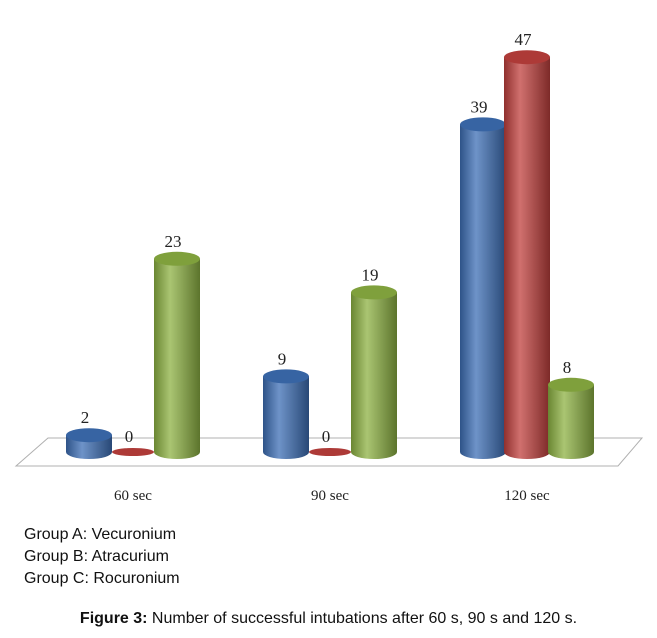 The width and height of the screenshot is (657, 638). I want to click on value-label-b-2: 0, so click(326, 436).